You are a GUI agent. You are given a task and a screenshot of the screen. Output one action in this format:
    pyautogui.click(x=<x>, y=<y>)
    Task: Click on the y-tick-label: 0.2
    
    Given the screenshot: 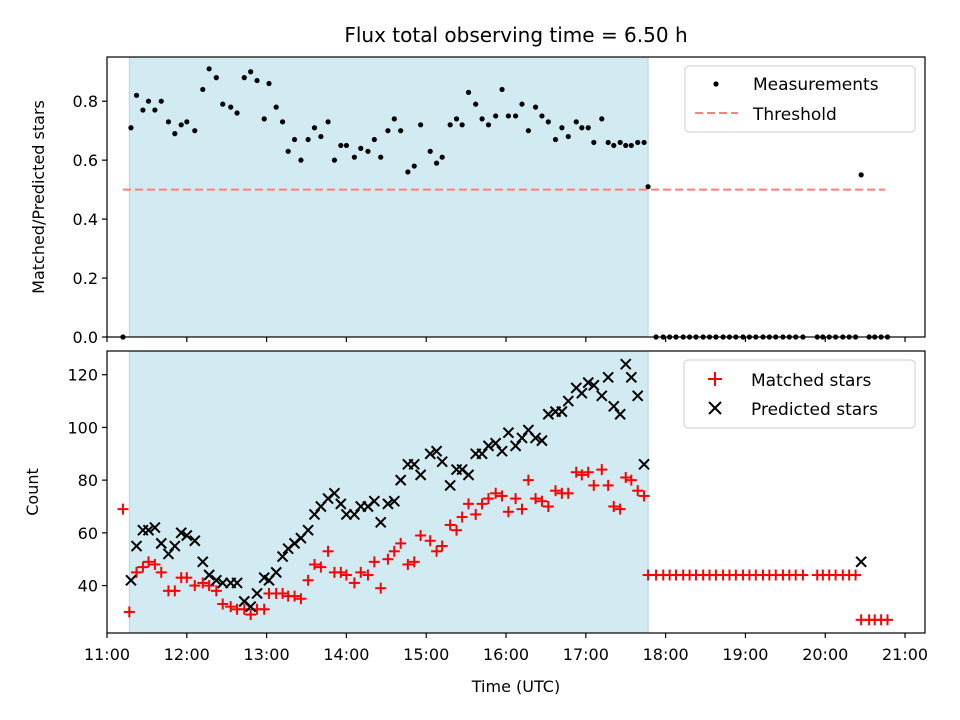 What is the action you would take?
    pyautogui.click(x=85, y=278)
    